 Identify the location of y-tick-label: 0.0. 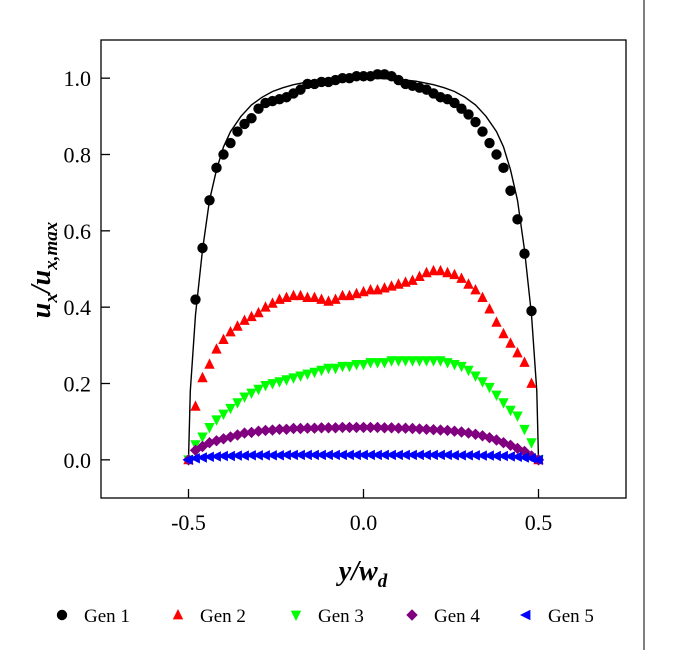
(78, 460).